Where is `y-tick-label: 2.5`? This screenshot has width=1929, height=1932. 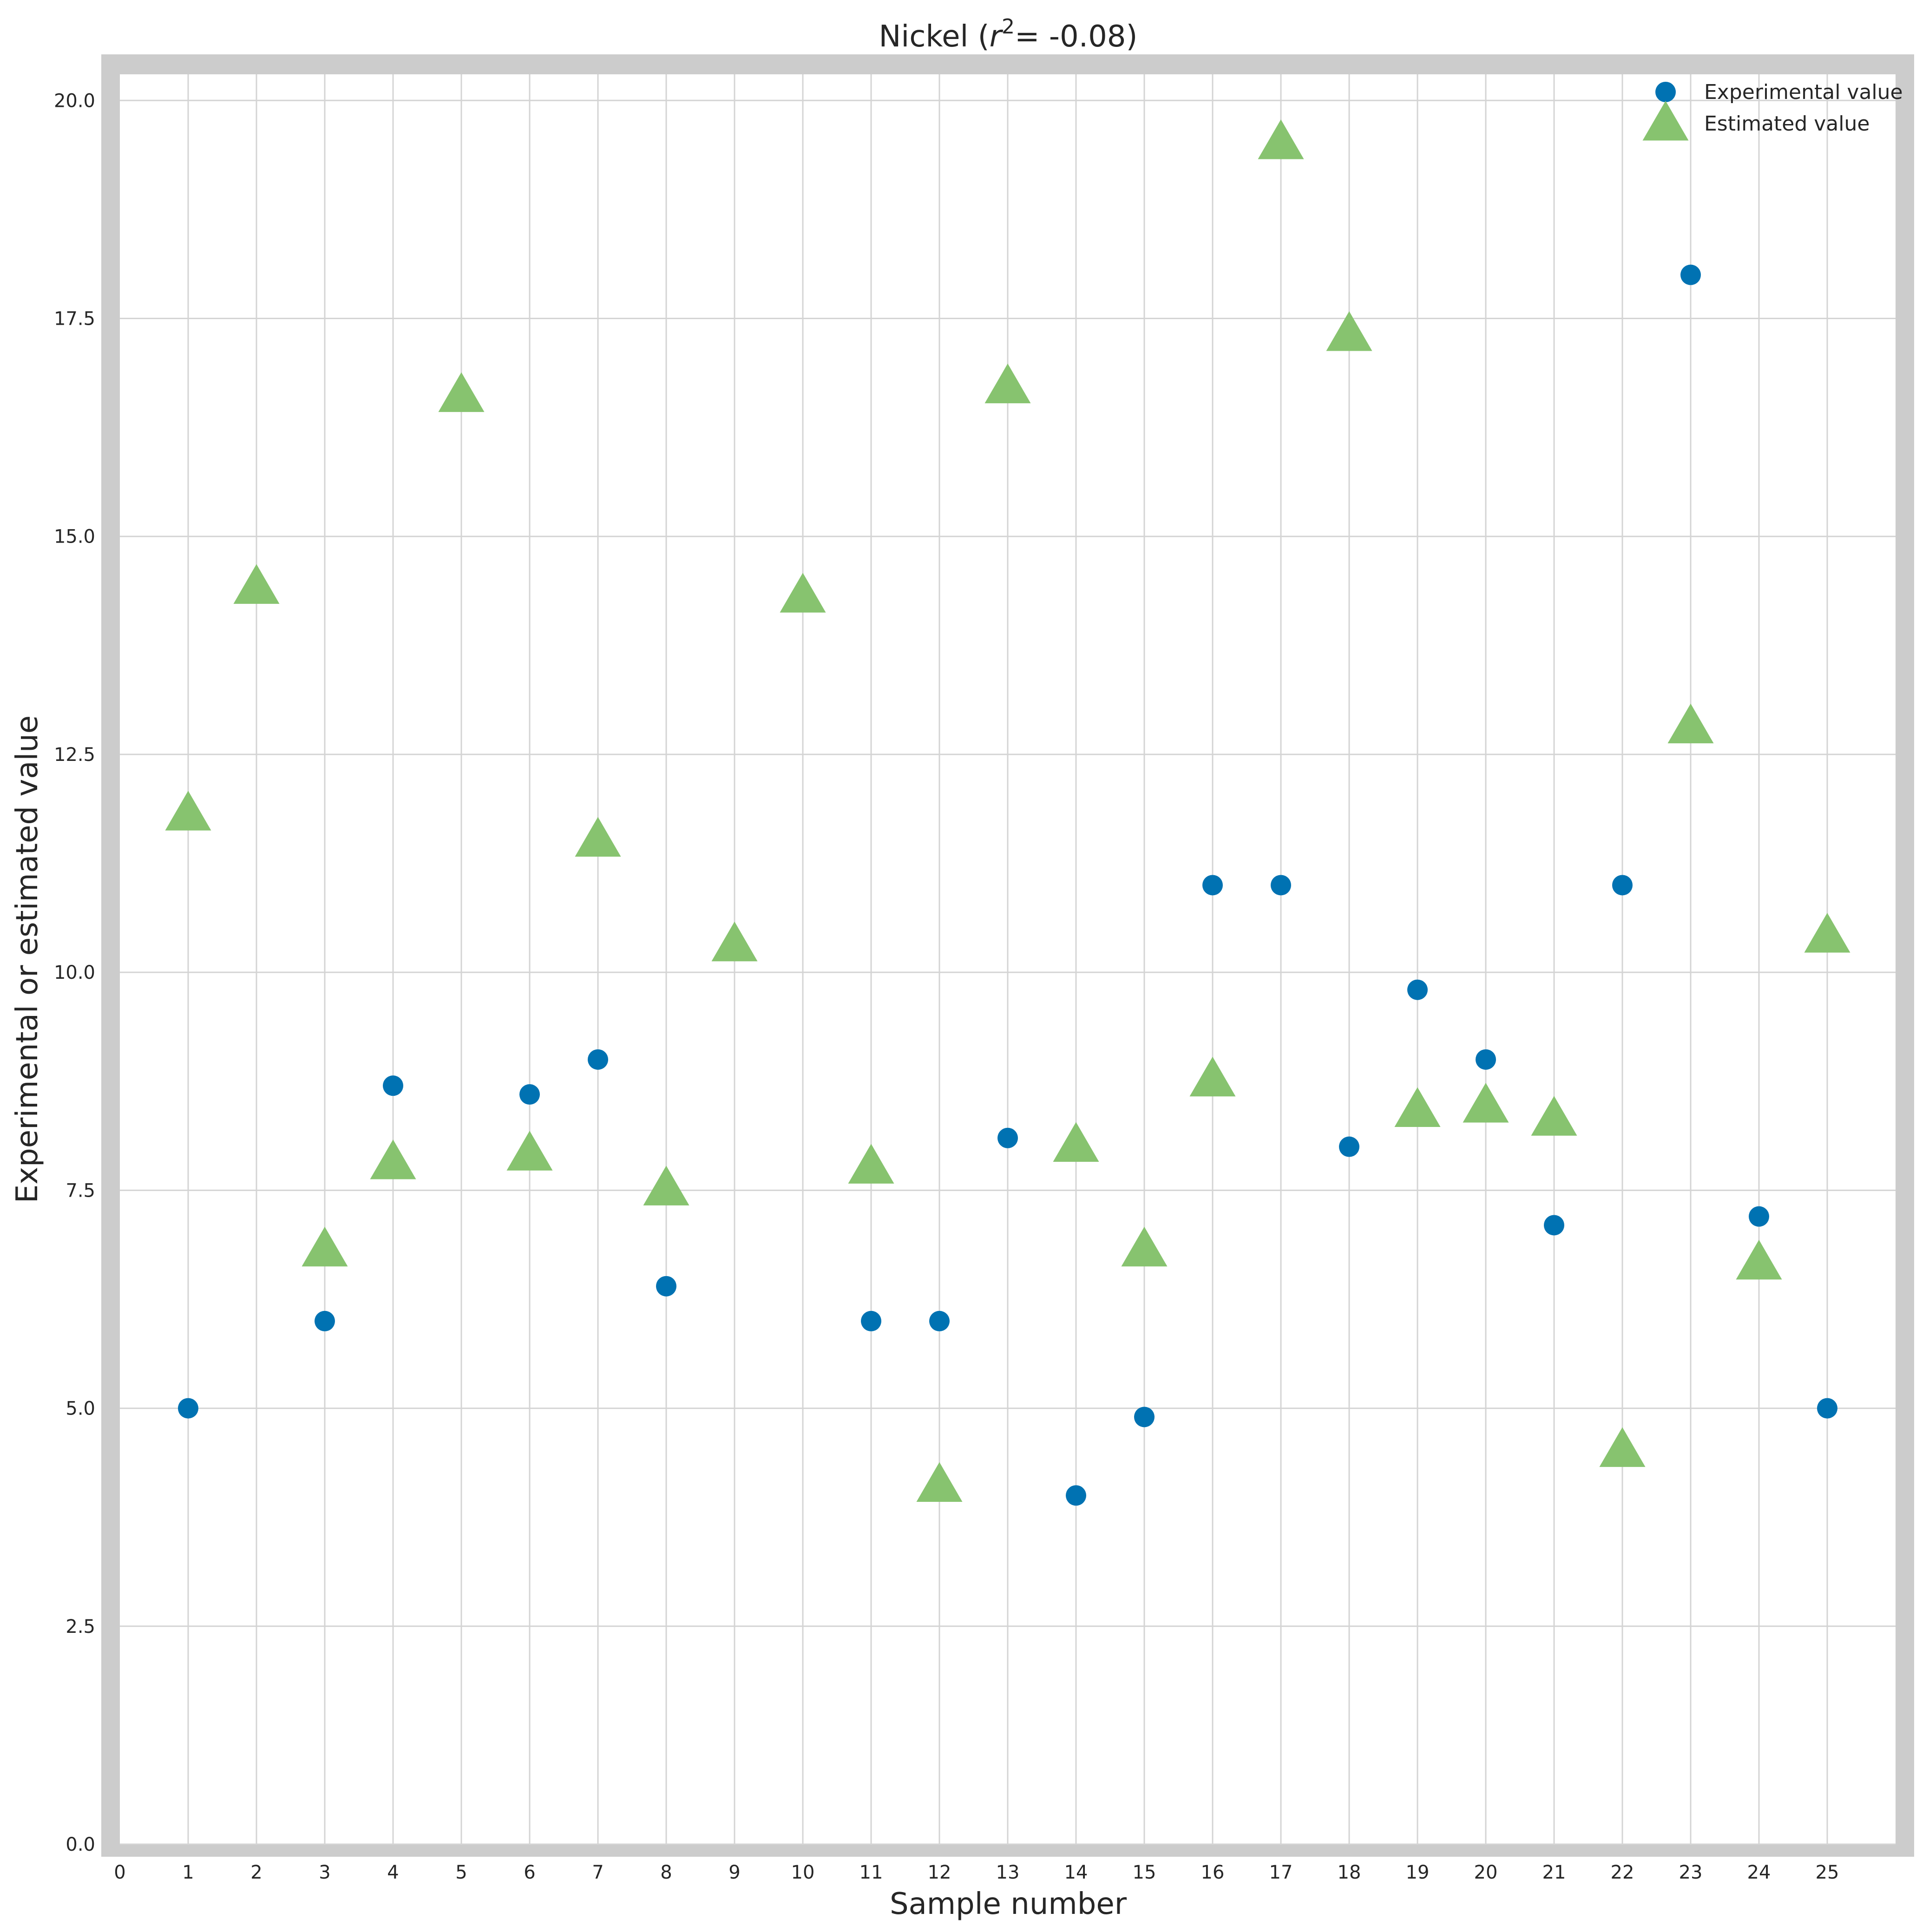
y-tick-label: 2.5 is located at coordinates (80, 1626).